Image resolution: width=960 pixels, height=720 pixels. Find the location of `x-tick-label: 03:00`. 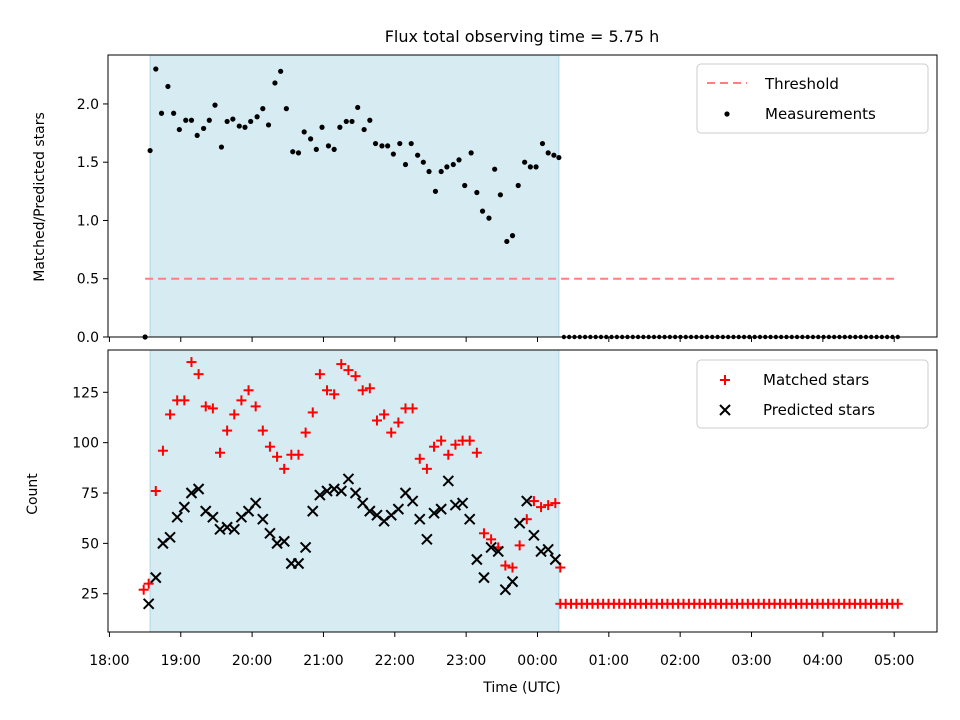

x-tick-label: 03:00 is located at coordinates (751, 661).